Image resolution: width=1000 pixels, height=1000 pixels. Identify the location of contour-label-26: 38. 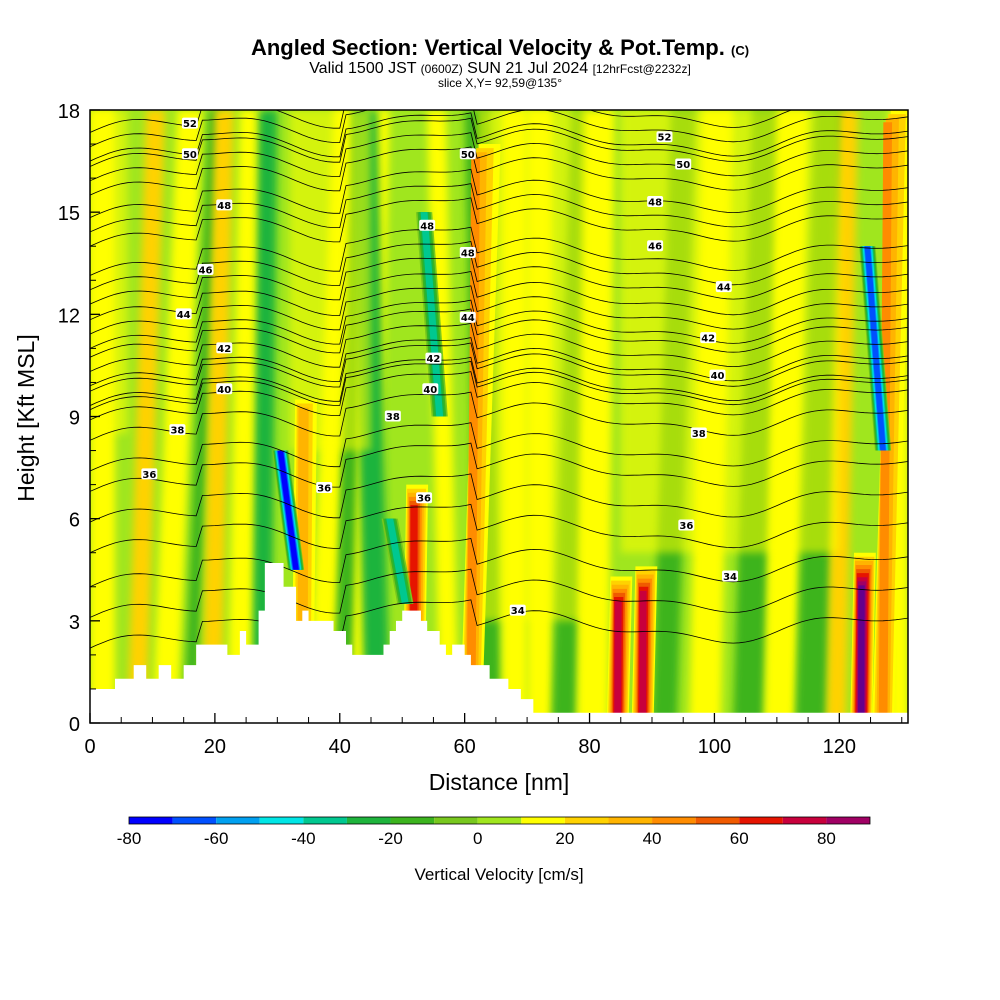
(698, 433).